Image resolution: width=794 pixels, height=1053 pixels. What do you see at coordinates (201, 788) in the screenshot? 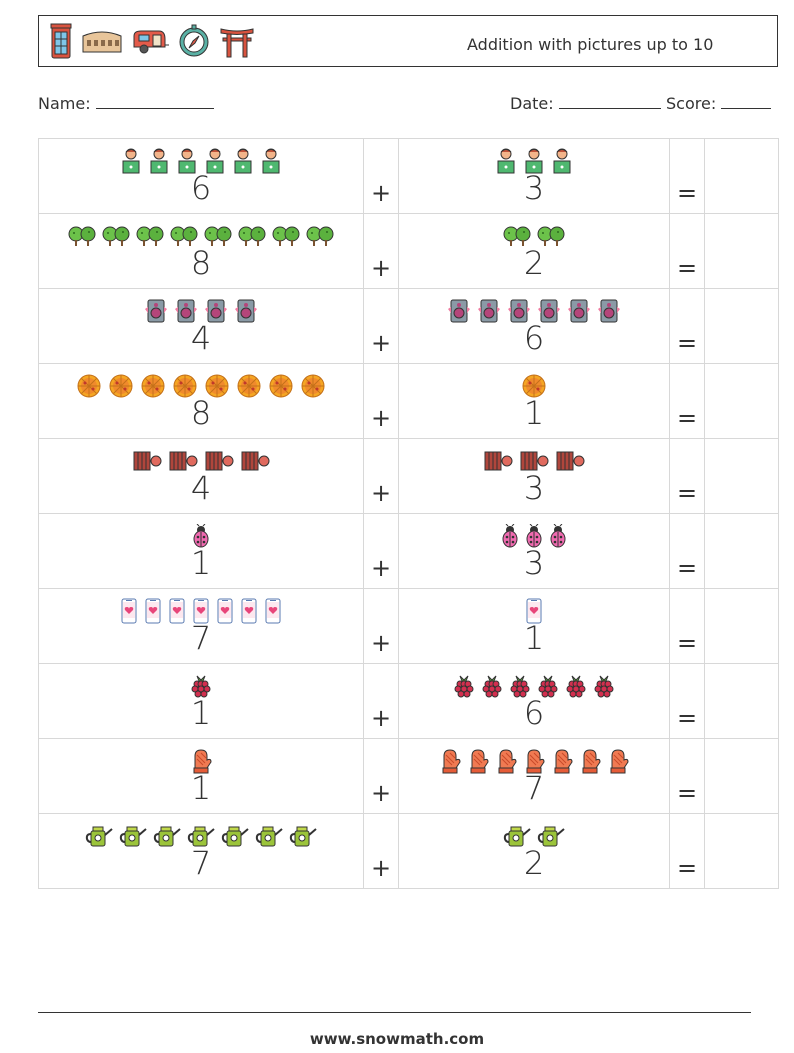
I see `left-addend-number: 1` at bounding box center [201, 788].